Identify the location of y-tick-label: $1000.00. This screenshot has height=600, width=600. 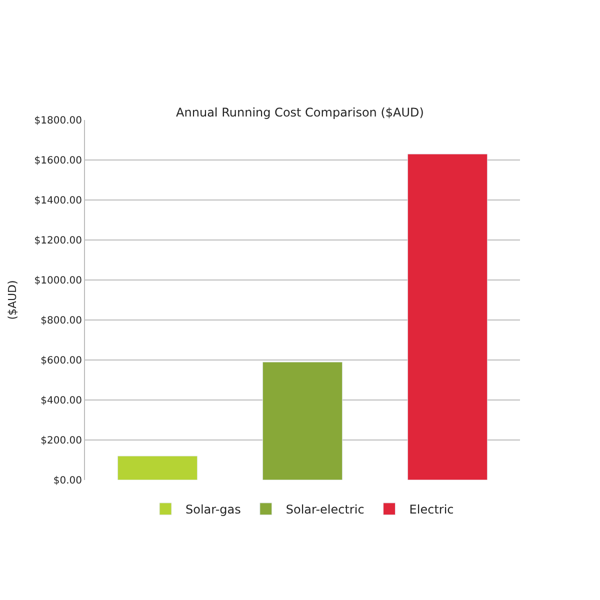
(58, 281).